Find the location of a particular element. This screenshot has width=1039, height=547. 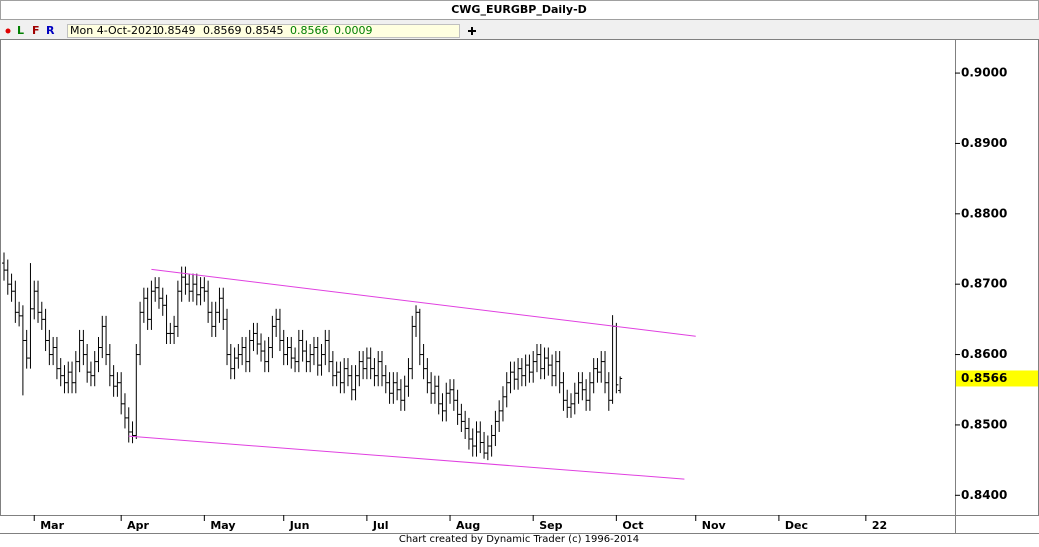

y-tick-label: 0.8400 is located at coordinates (984, 495).